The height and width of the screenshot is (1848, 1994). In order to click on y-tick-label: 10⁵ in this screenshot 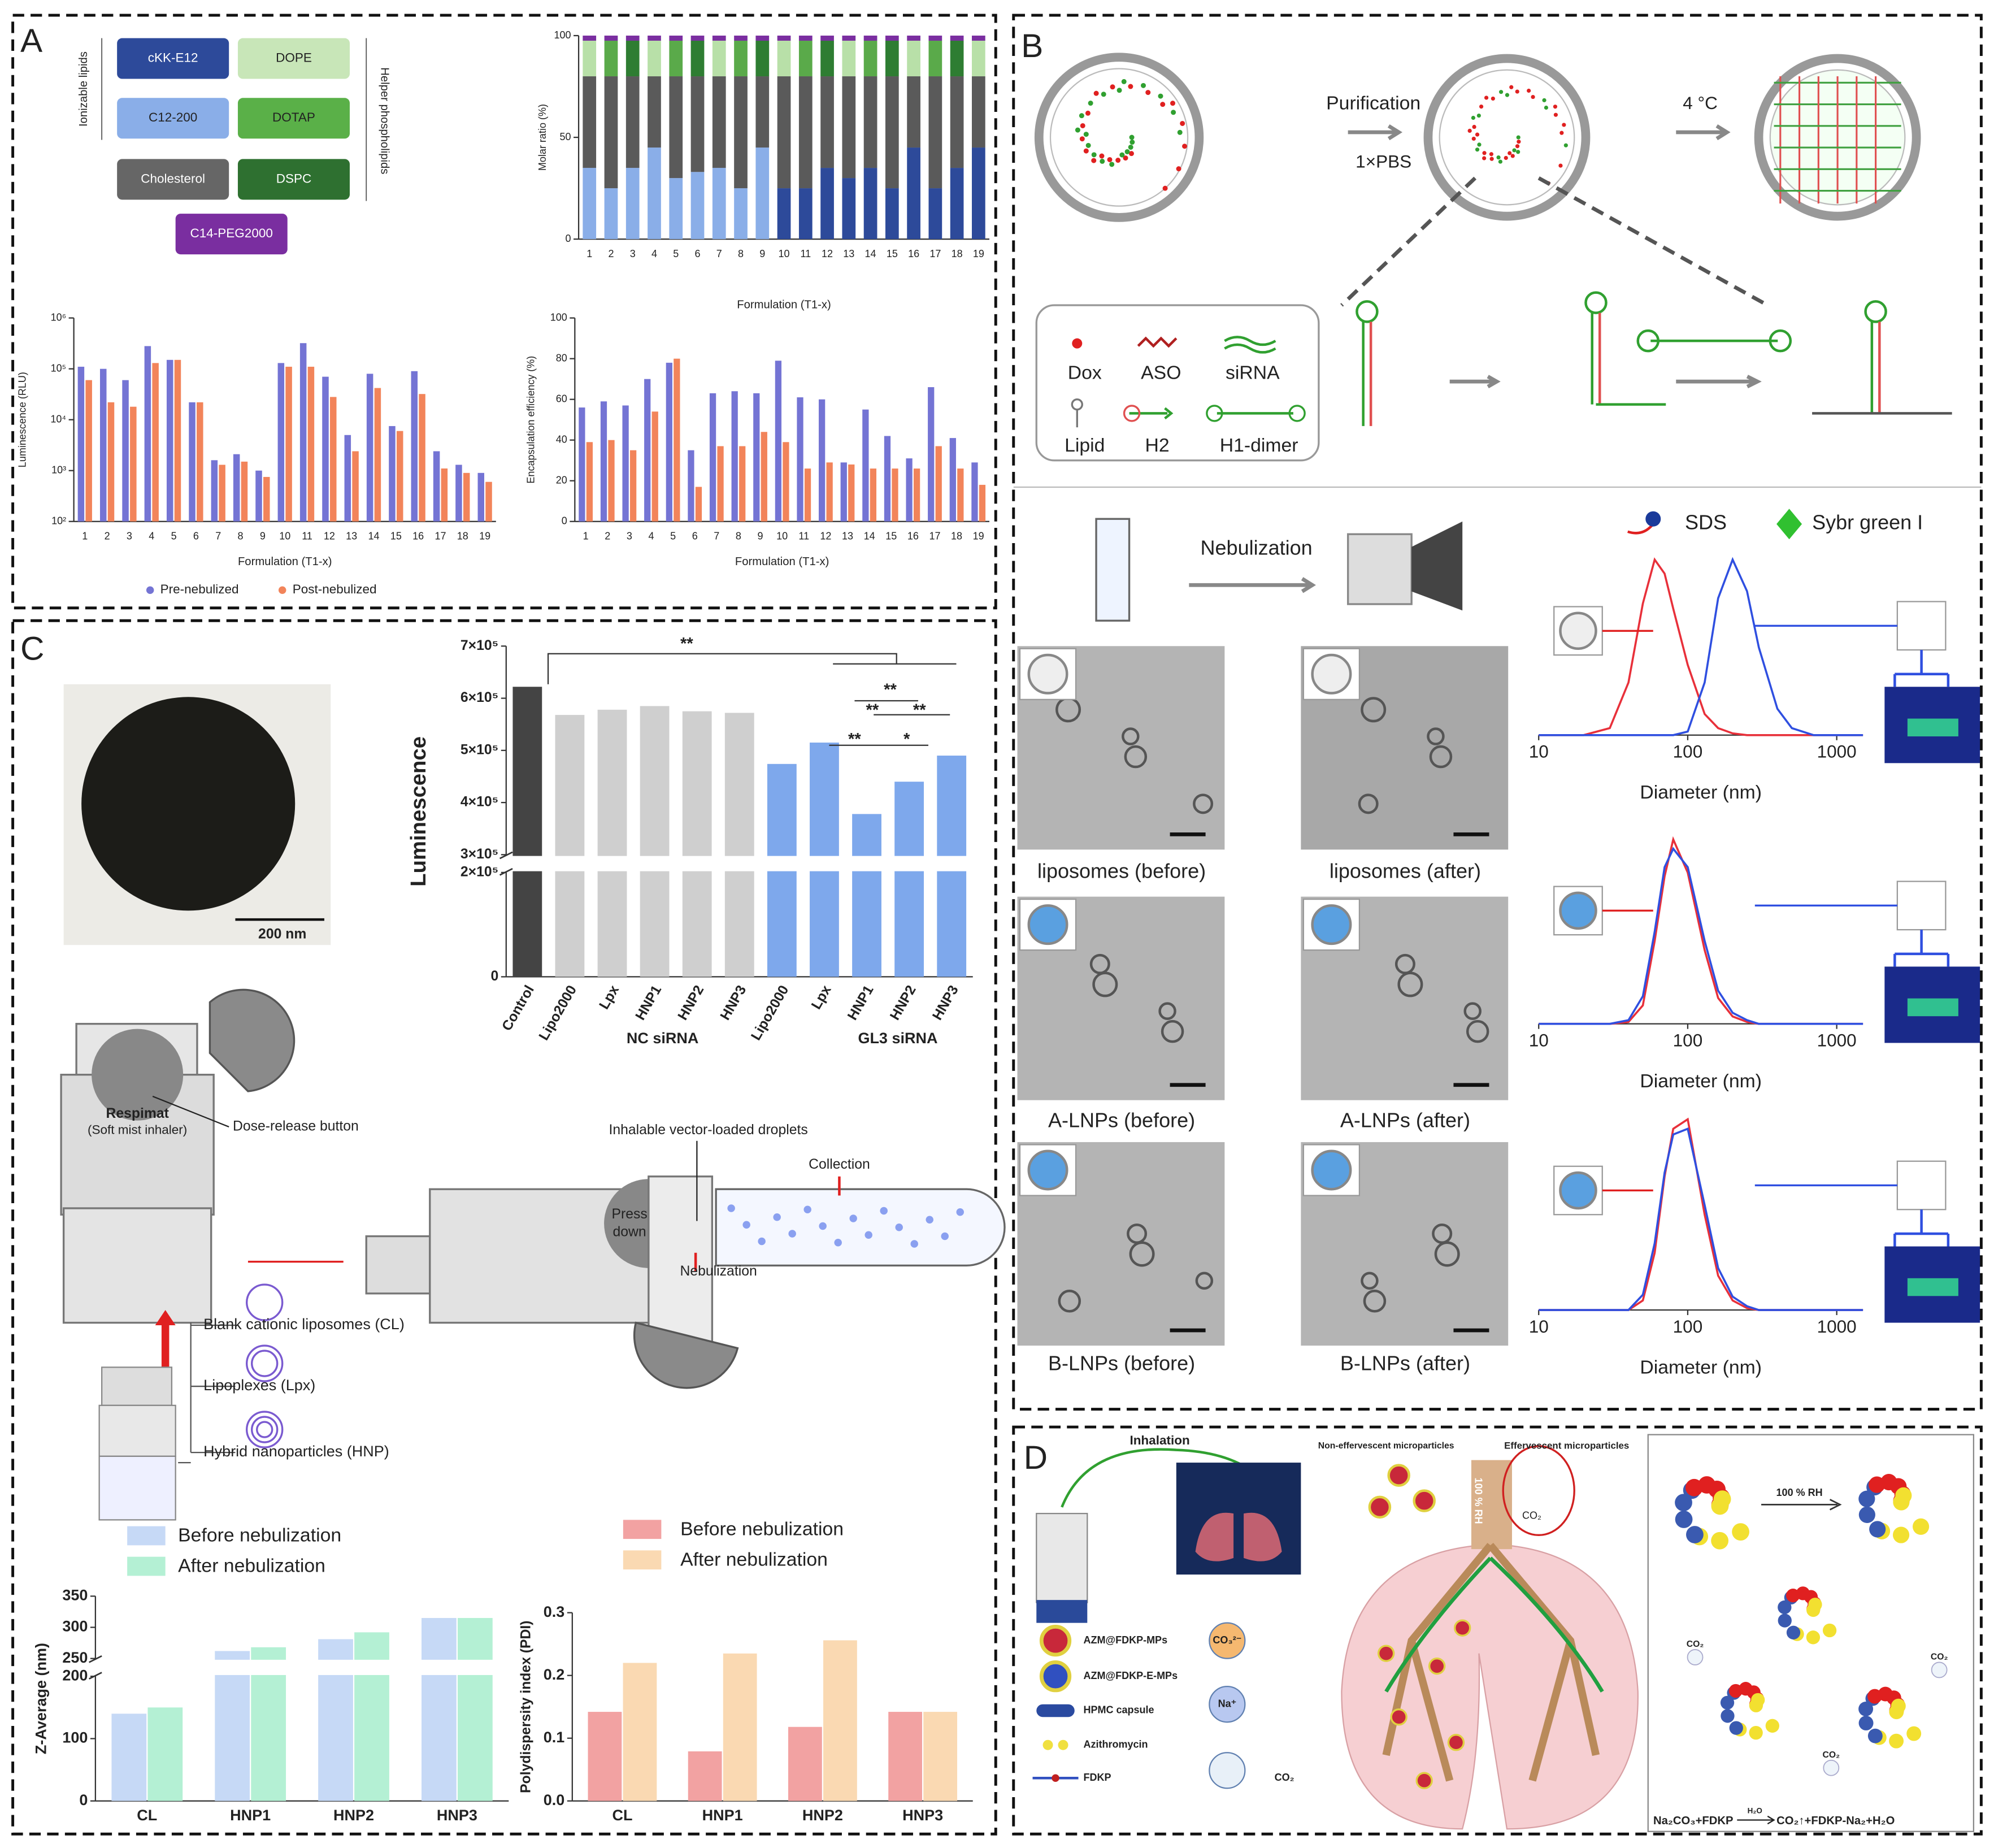, I will do `click(59, 368)`.